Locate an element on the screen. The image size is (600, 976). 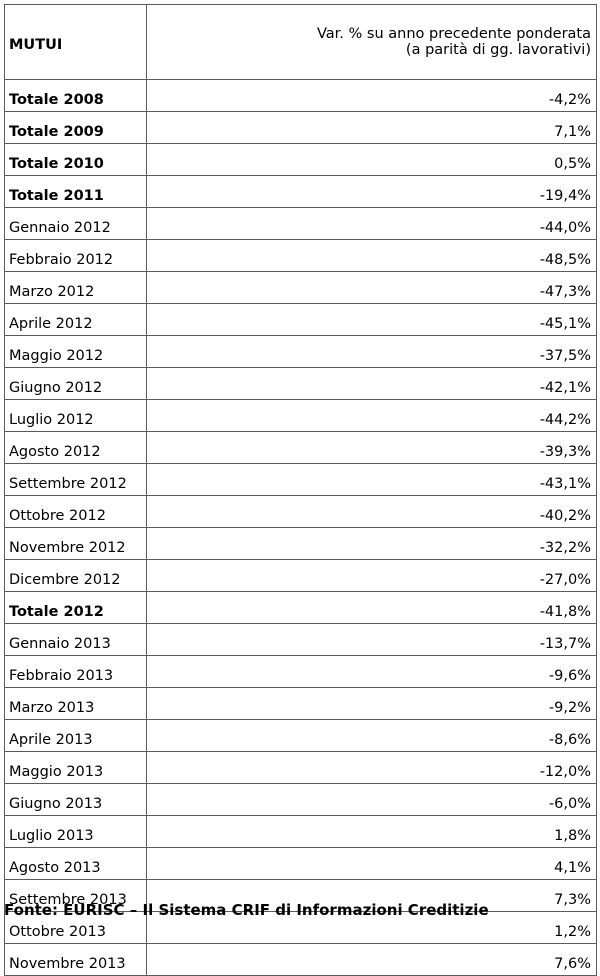
table-row: Marzo 2013 -9,2% is located at coordinates (300, 703).